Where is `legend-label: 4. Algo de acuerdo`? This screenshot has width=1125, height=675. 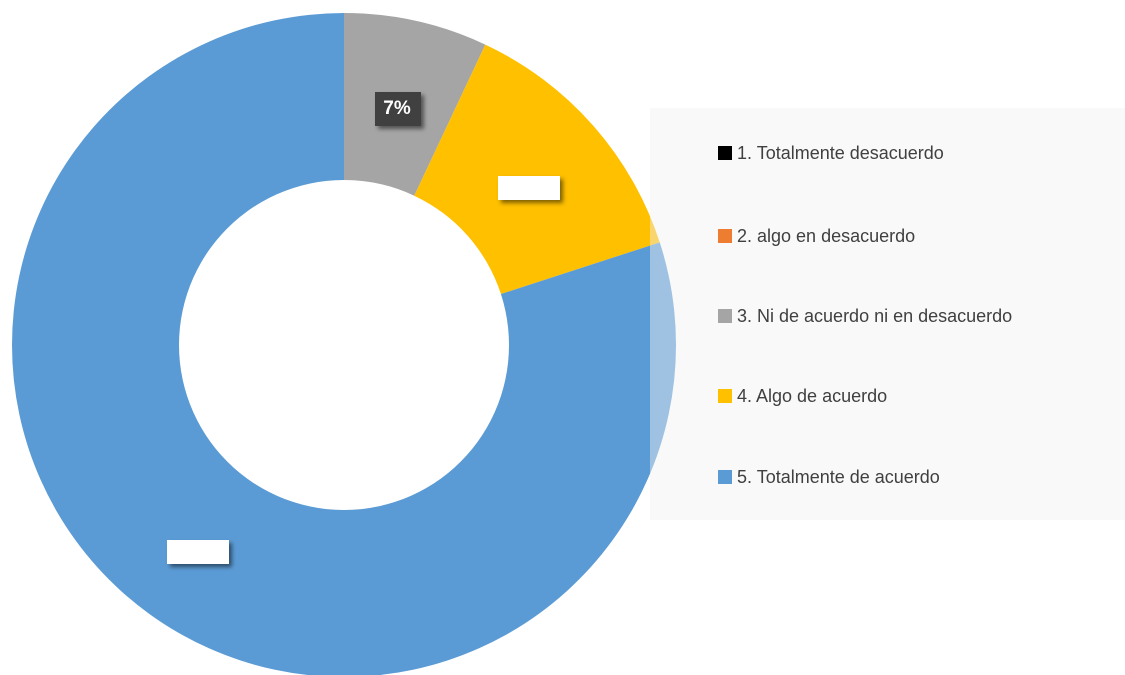 legend-label: 4. Algo de acuerdo is located at coordinates (812, 396).